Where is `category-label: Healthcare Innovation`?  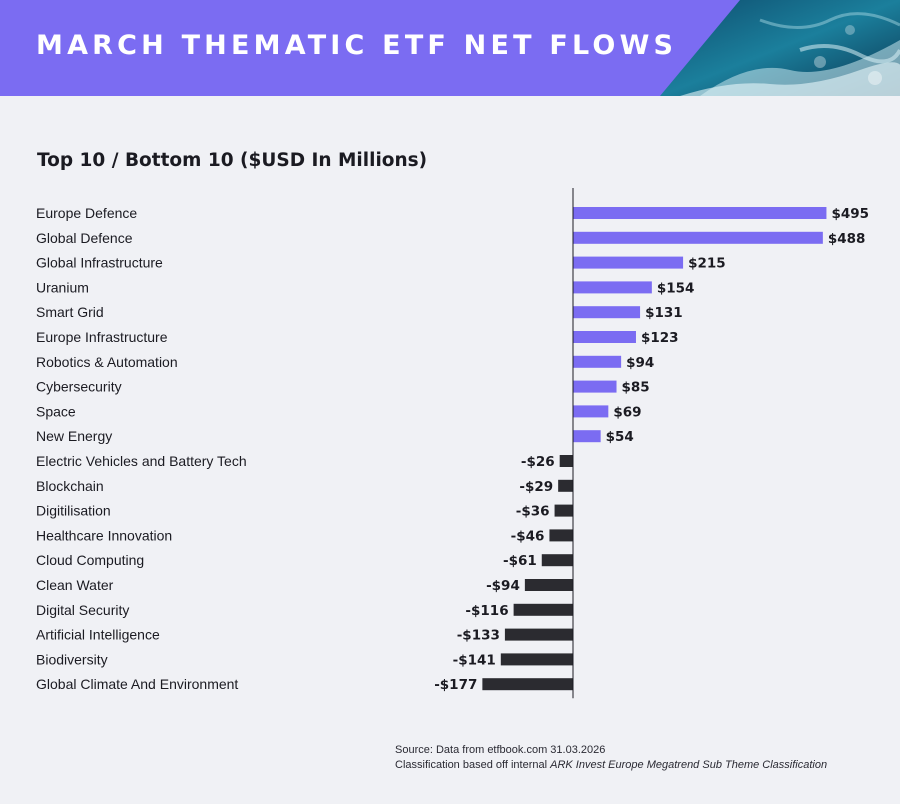 category-label: Healthcare Innovation is located at coordinates (104, 535).